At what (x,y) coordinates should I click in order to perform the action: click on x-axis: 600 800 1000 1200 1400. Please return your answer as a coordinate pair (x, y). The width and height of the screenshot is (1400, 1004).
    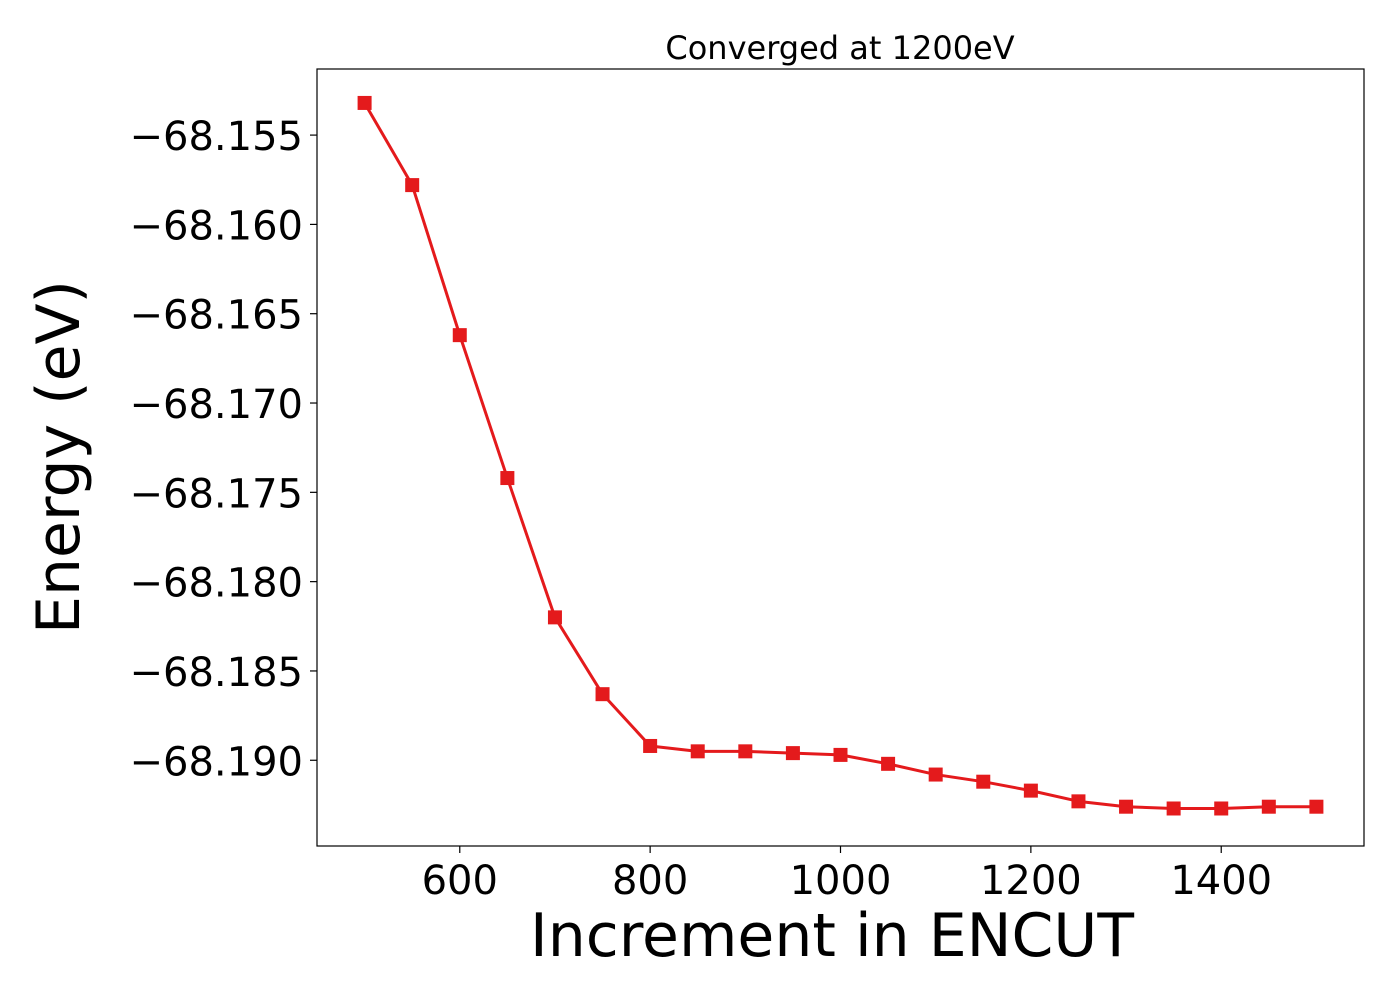
    Looking at the image, I should click on (847, 875).